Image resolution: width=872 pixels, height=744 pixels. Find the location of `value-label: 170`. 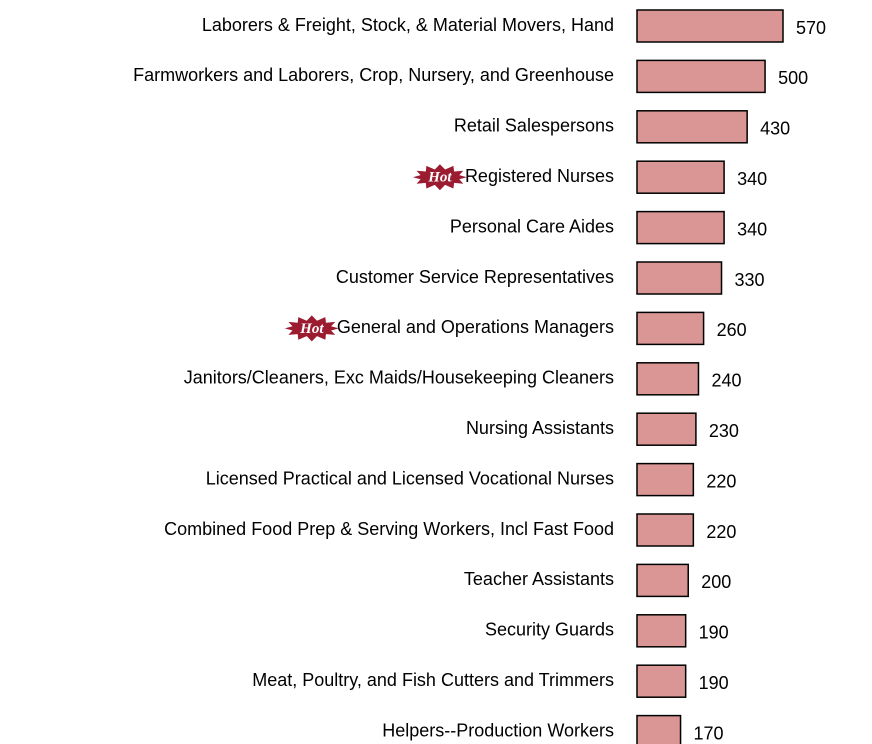

value-label: 170 is located at coordinates (709, 733).